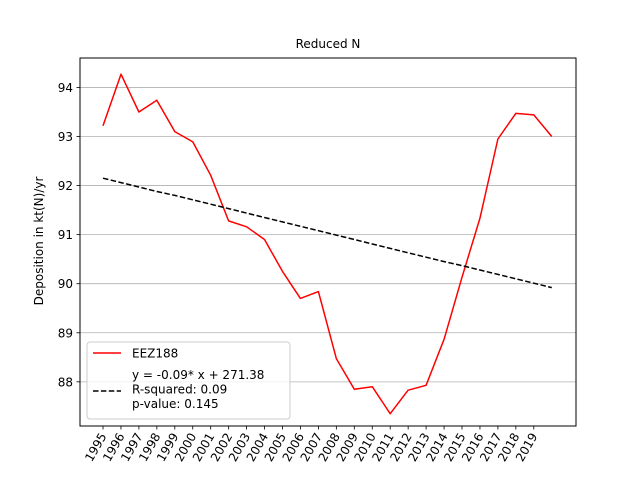 The width and height of the screenshot is (640, 480). What do you see at coordinates (39, 241) in the screenshot?
I see `y-axis-label: Deposition in kt(N)/yr` at bounding box center [39, 241].